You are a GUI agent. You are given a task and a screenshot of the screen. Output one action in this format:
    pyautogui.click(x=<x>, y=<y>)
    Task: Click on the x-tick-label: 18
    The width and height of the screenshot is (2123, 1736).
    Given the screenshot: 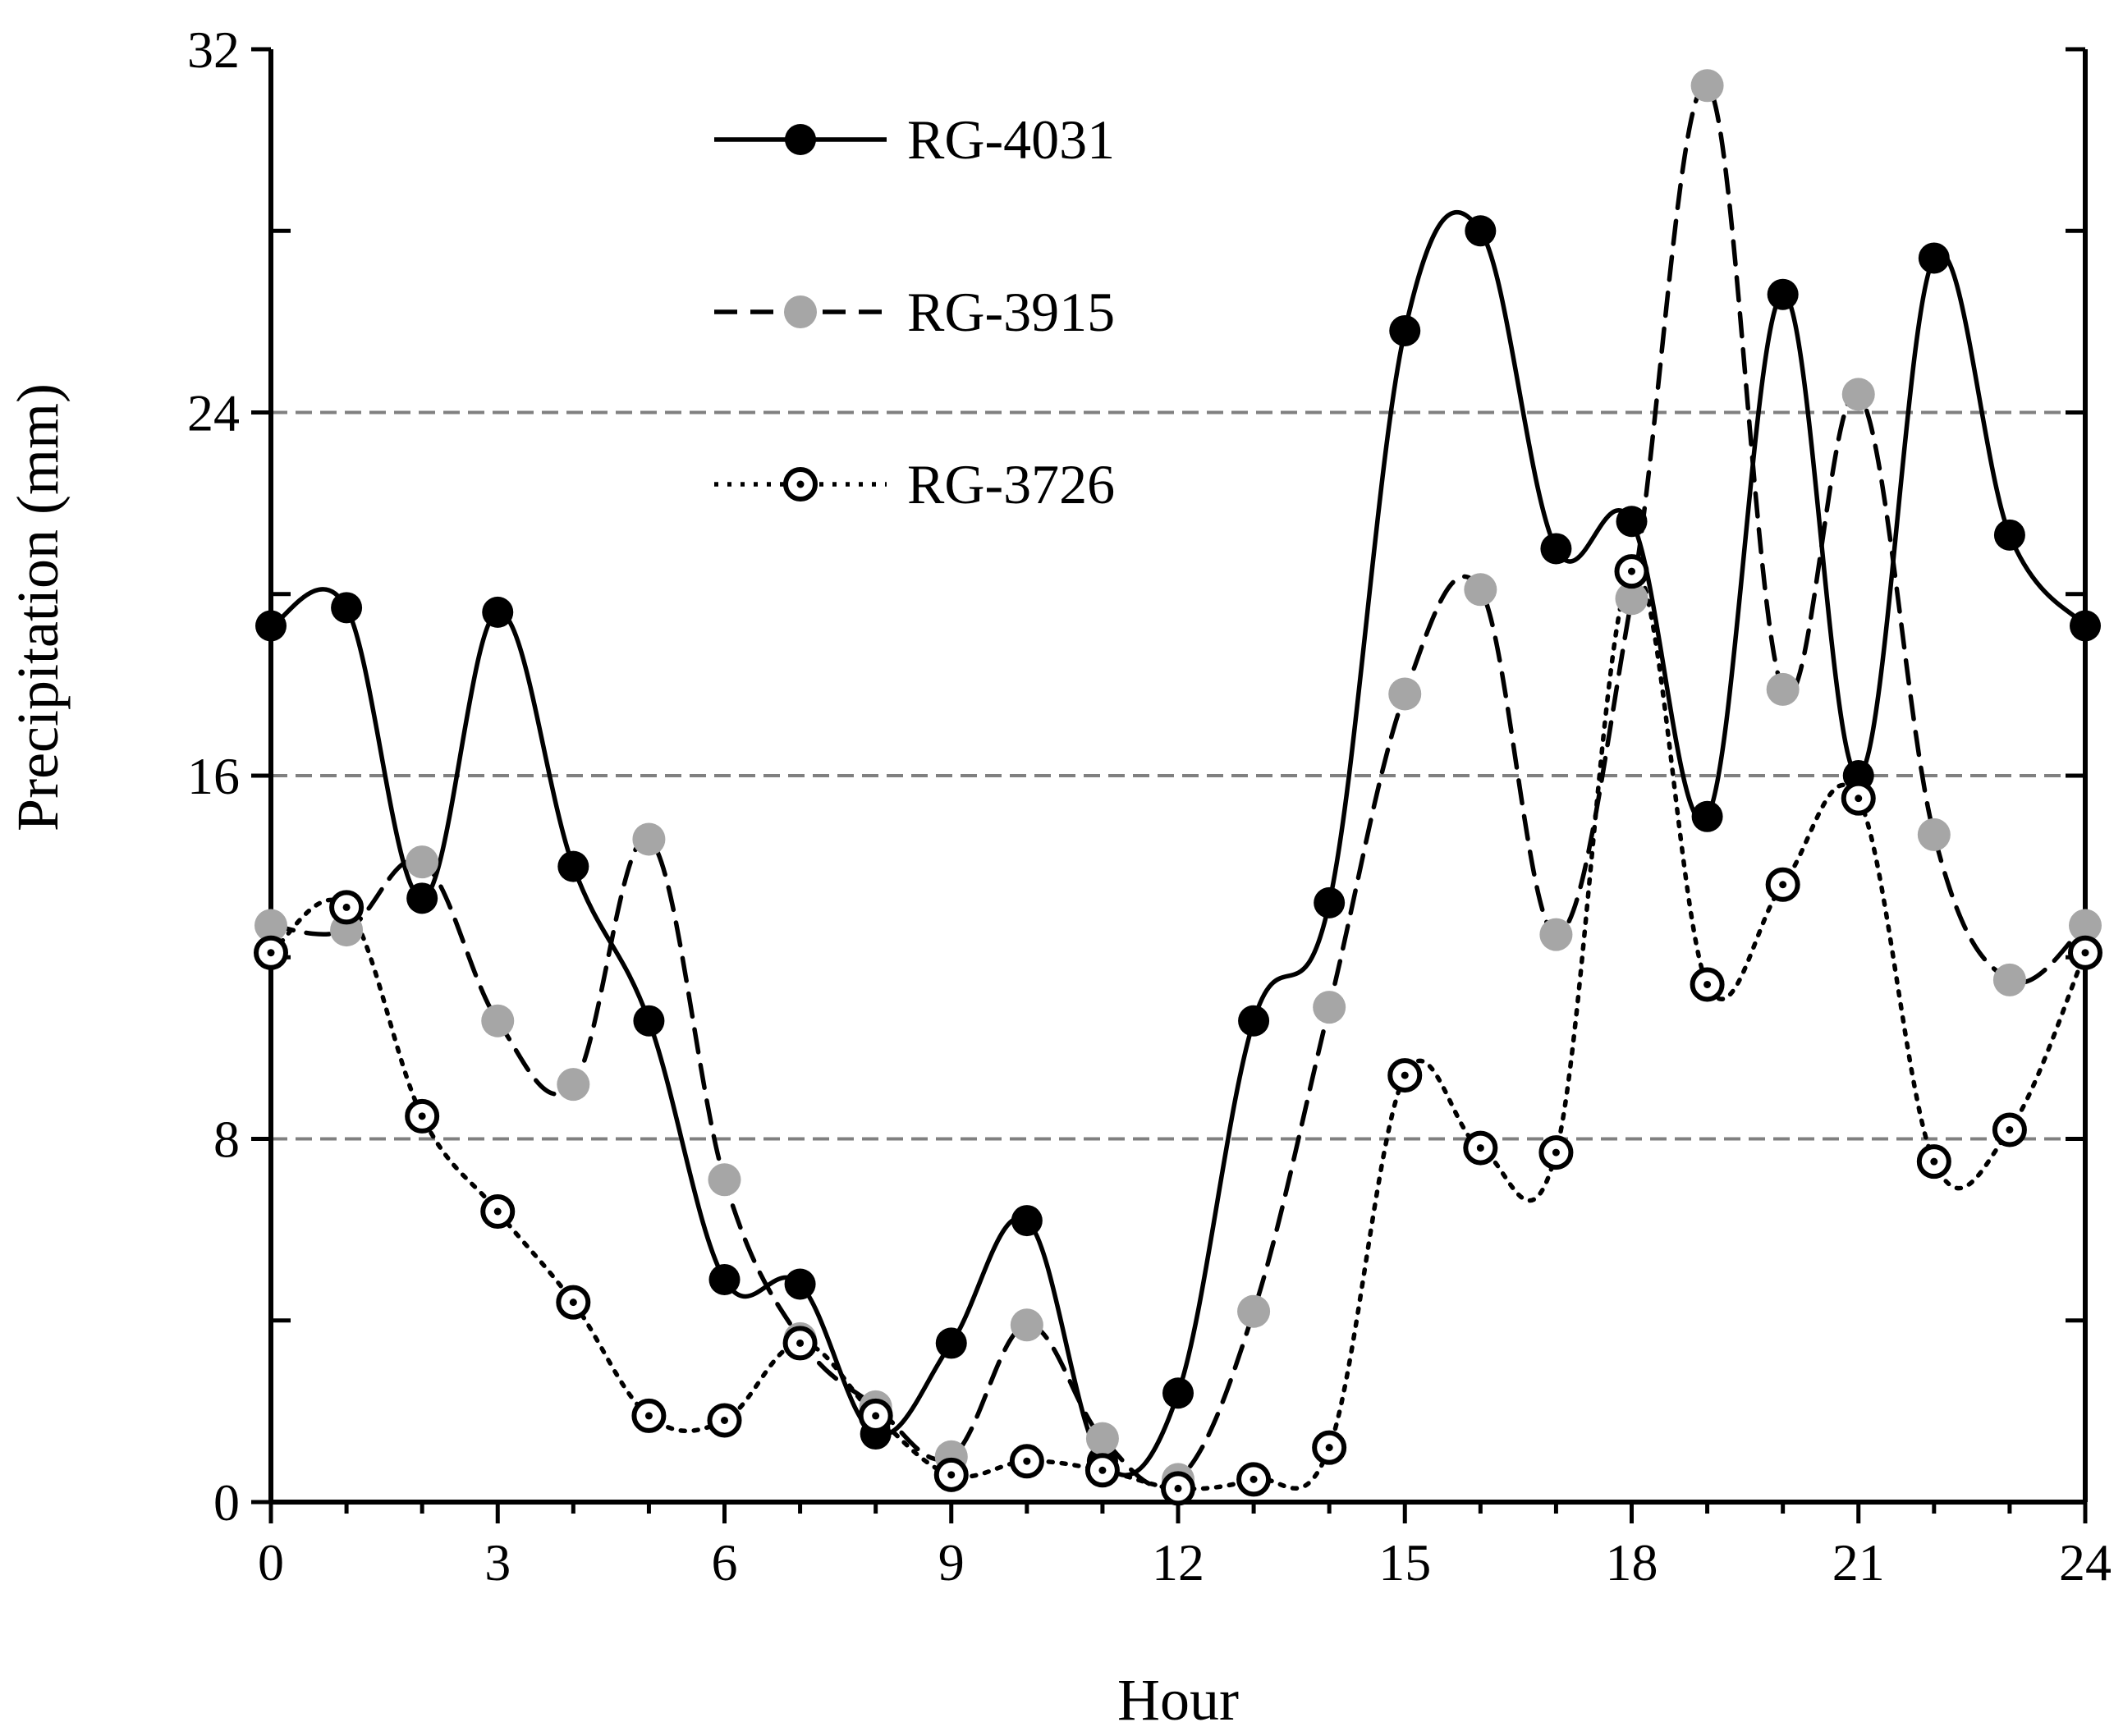 What is the action you would take?
    pyautogui.click(x=1632, y=1562)
    